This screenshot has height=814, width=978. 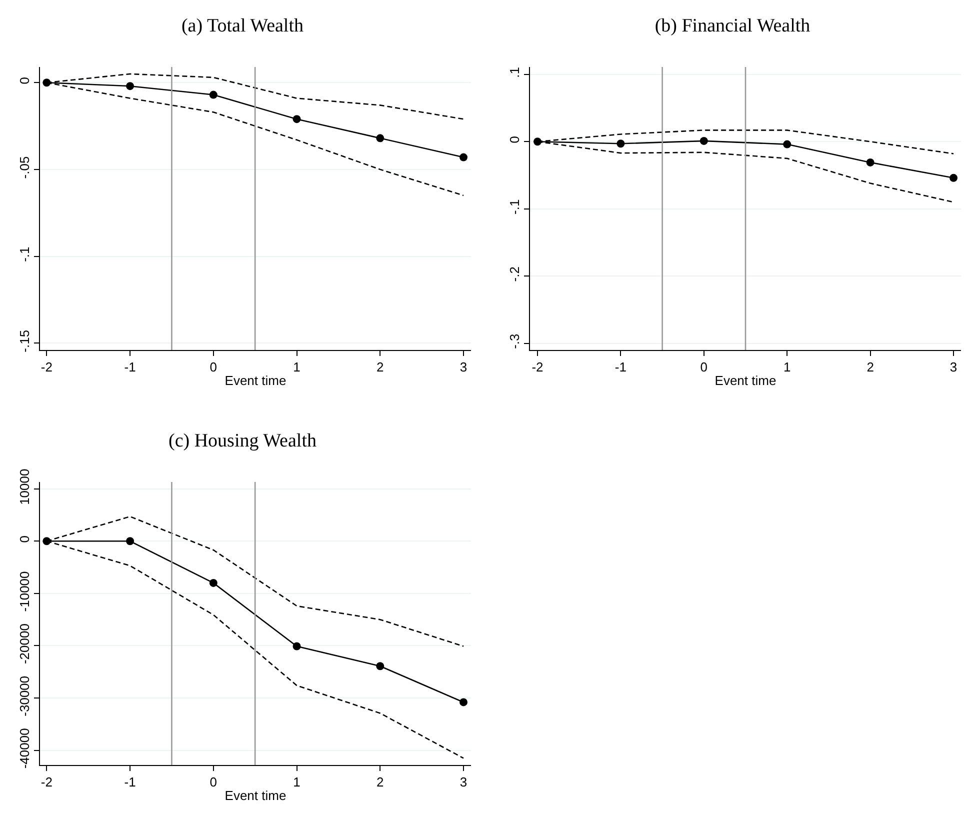 What do you see at coordinates (24, 644) in the screenshot?
I see `y-tick-label: -20000` at bounding box center [24, 644].